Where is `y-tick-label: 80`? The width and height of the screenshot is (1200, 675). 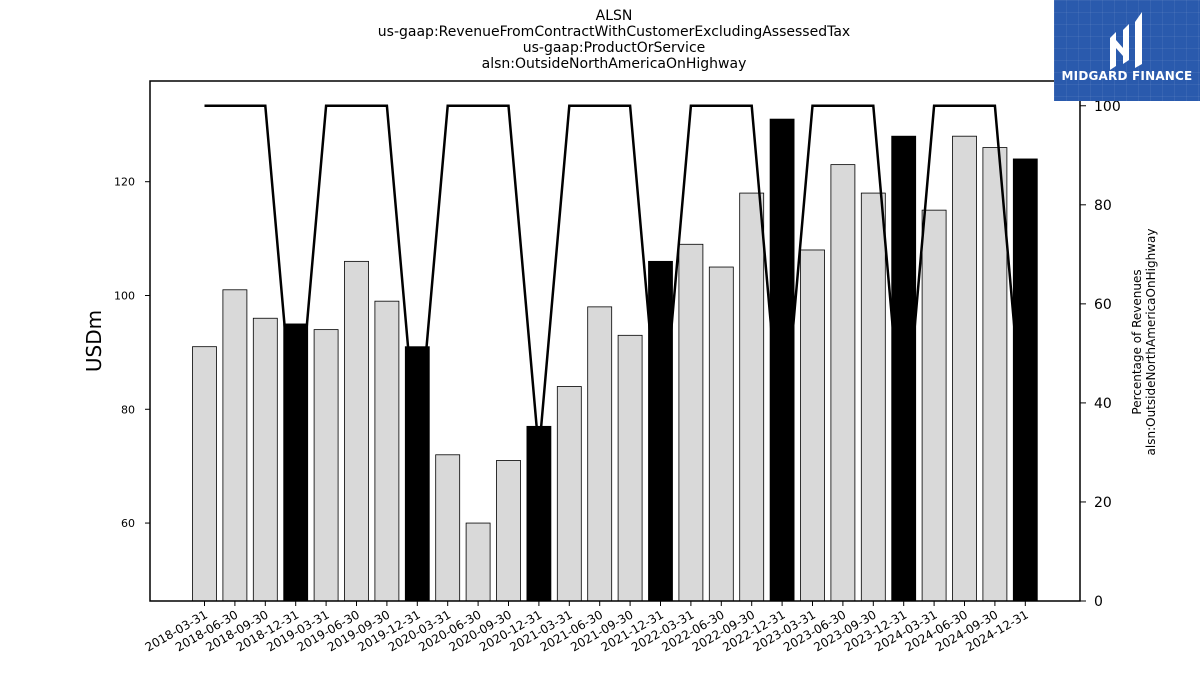
y-tick-label: 80 is located at coordinates (128, 409).